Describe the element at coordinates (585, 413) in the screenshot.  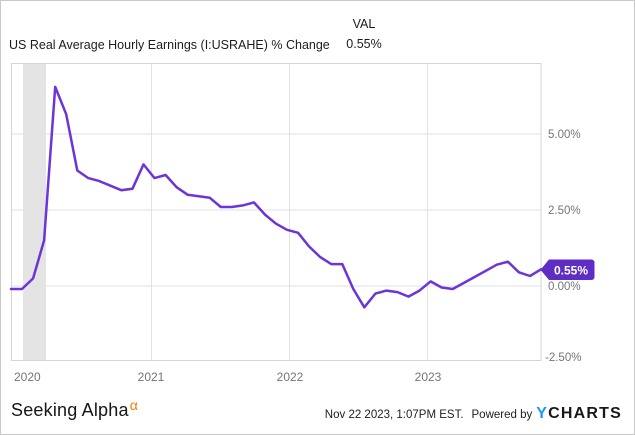
I see `ycharts-logo-charts: CHARTS` at that location.